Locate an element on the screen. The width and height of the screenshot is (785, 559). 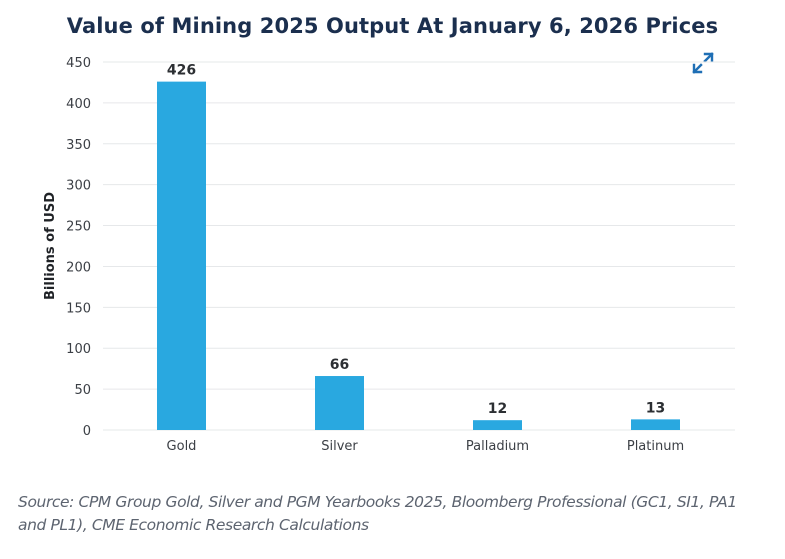
y-tick-label: 250 is located at coordinates (78, 227).